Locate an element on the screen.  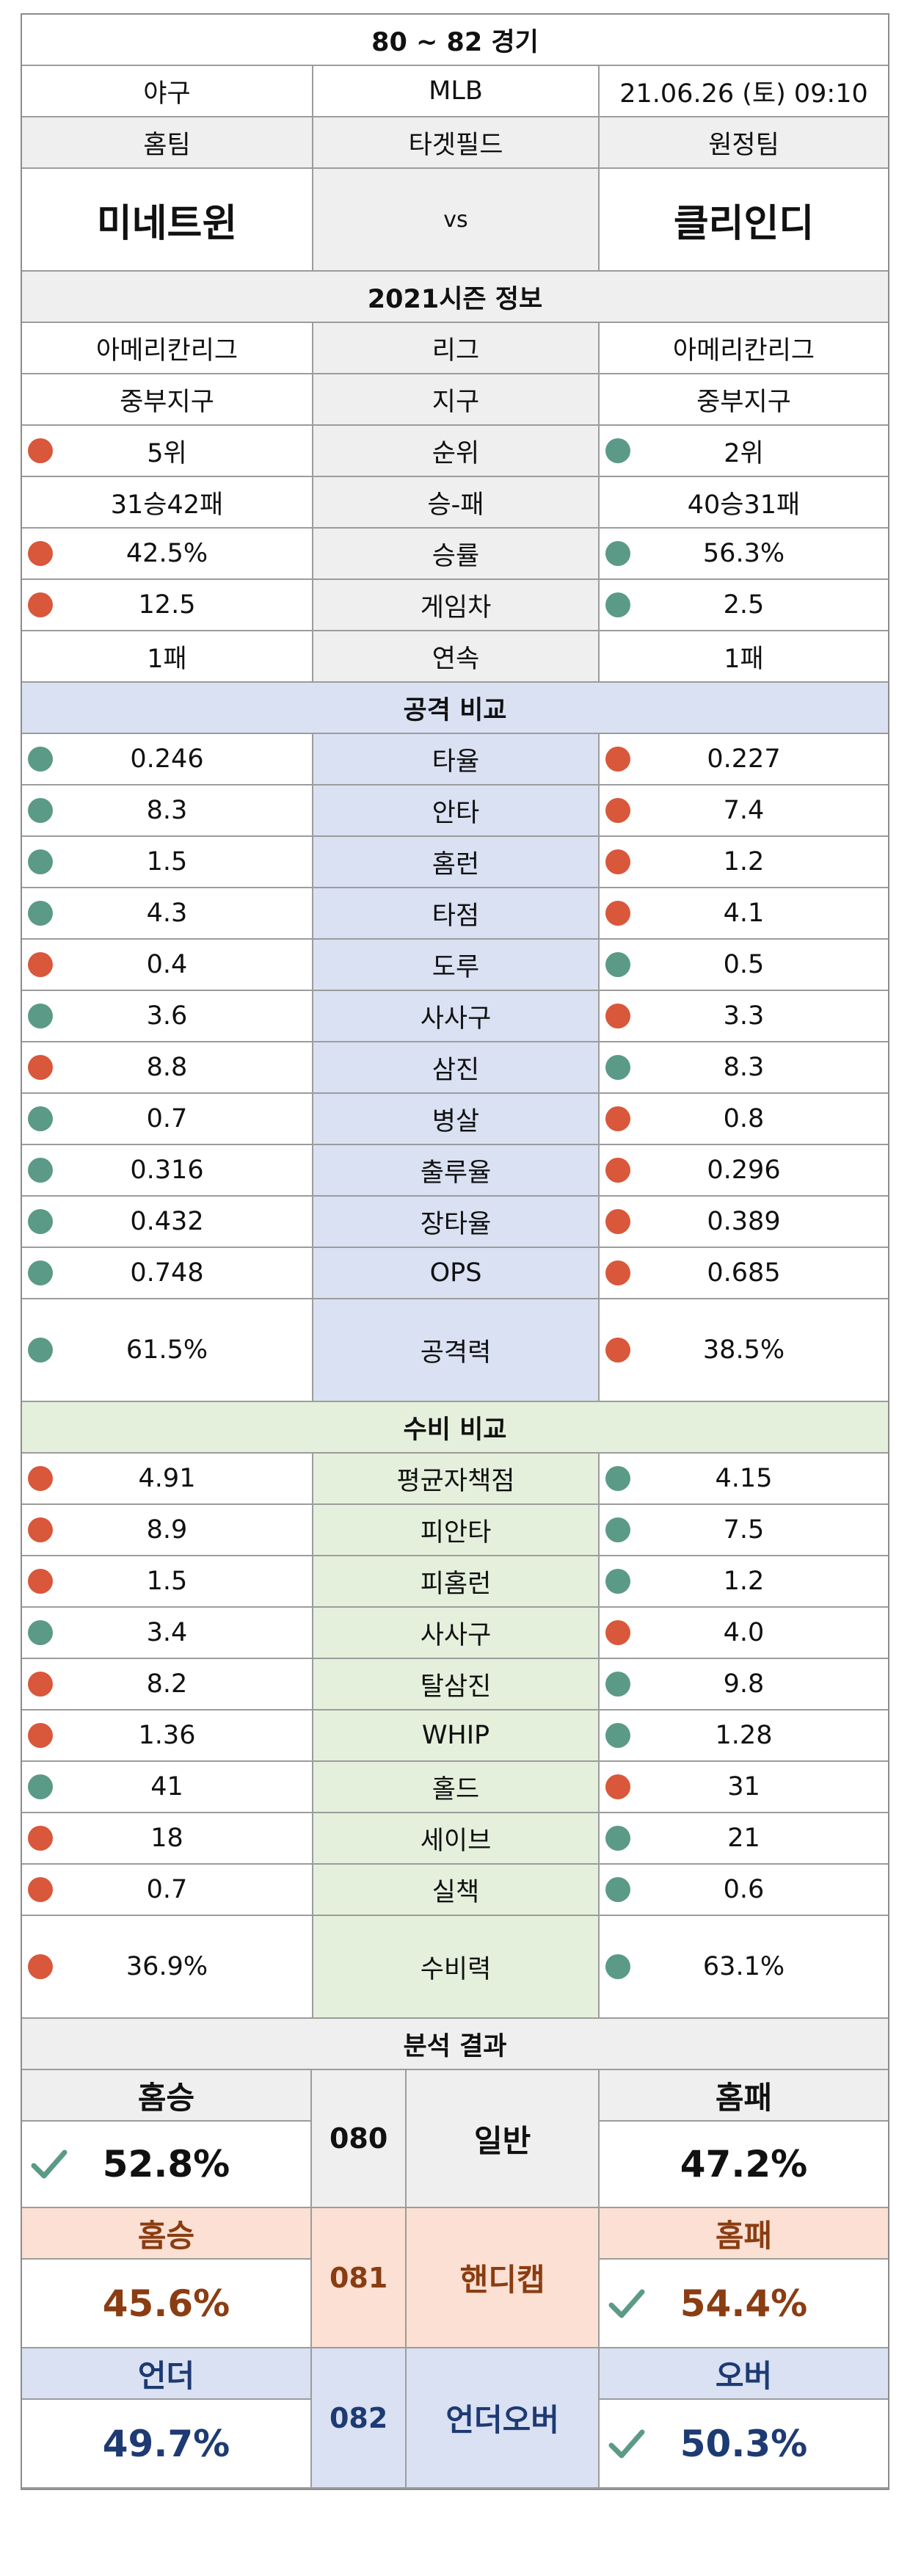
away-value-cell: 2위 is located at coordinates (743, 451).